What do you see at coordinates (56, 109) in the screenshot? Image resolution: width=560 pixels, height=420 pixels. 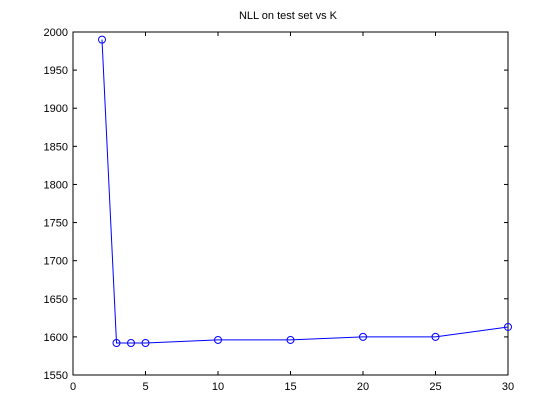 I see `y-tick-label: 1900` at bounding box center [56, 109].